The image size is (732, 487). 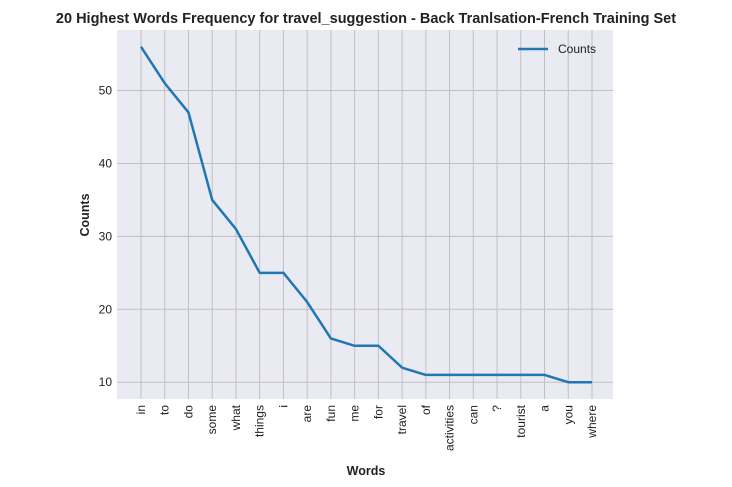 What do you see at coordinates (568, 414) in the screenshot?
I see `x-tick-label: you` at bounding box center [568, 414].